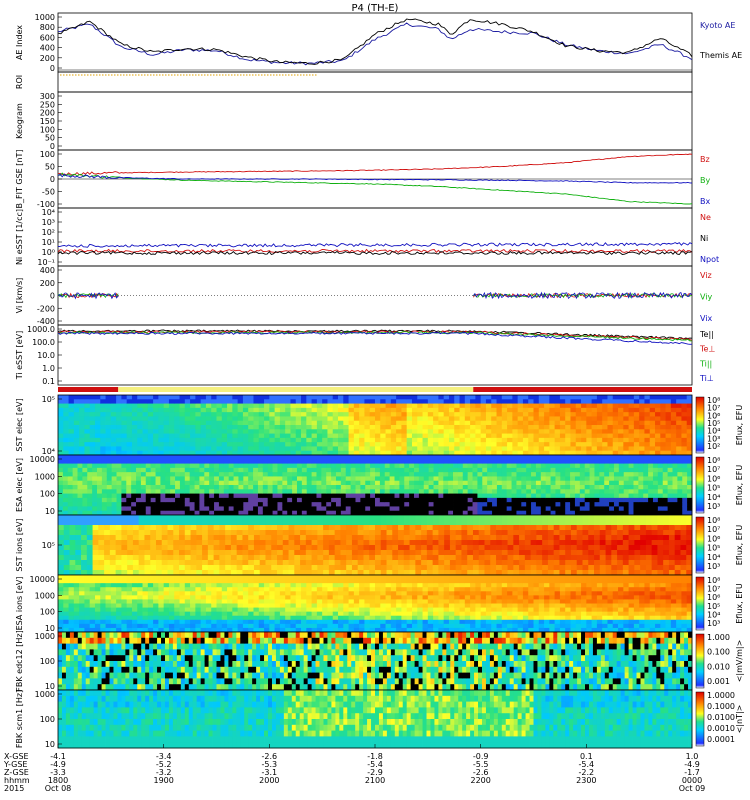 This screenshot has width=750, height=800. Describe the element at coordinates (46, 355) in the screenshot. I see `y-tick-label: 10.0` at that location.